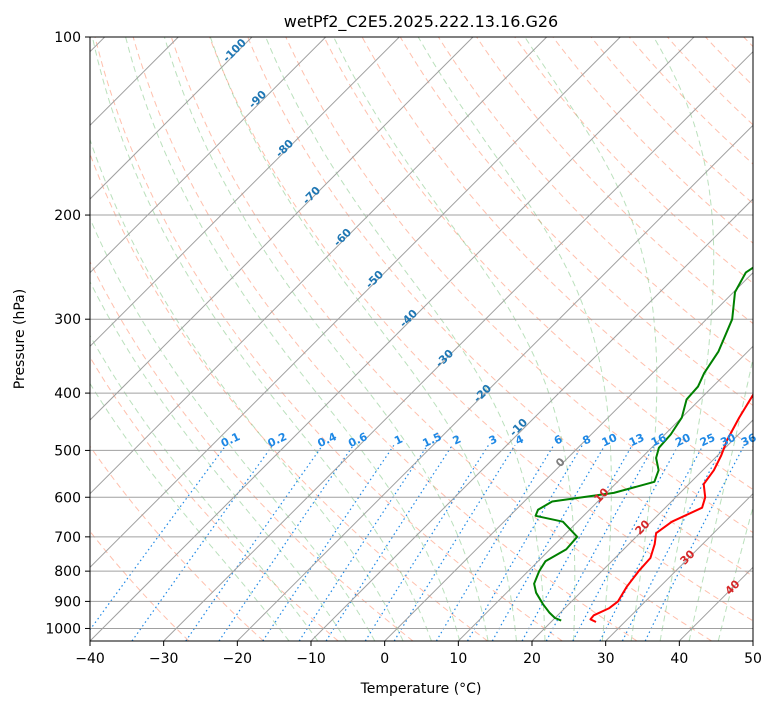  What do you see at coordinates (679, 659) in the screenshot?
I see `x-tick-label: 40` at bounding box center [679, 659].